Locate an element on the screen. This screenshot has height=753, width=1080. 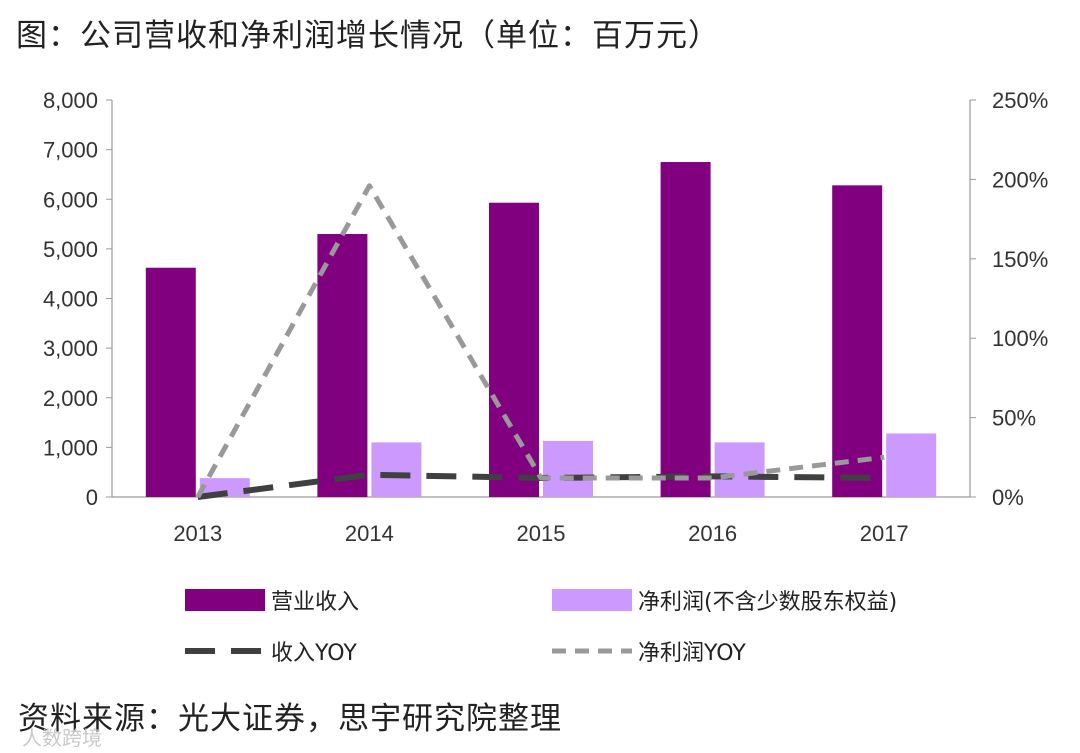
y-tick-label: 5,000 is located at coordinates (70, 249).